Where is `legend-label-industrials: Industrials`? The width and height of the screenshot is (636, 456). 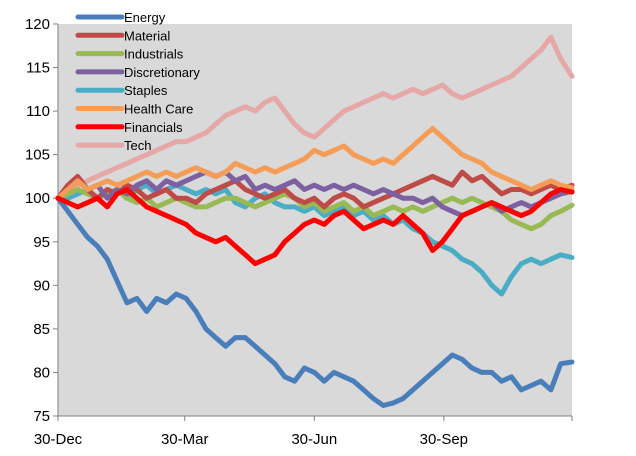 legend-label-industrials: Industrials is located at coordinates (154, 54).